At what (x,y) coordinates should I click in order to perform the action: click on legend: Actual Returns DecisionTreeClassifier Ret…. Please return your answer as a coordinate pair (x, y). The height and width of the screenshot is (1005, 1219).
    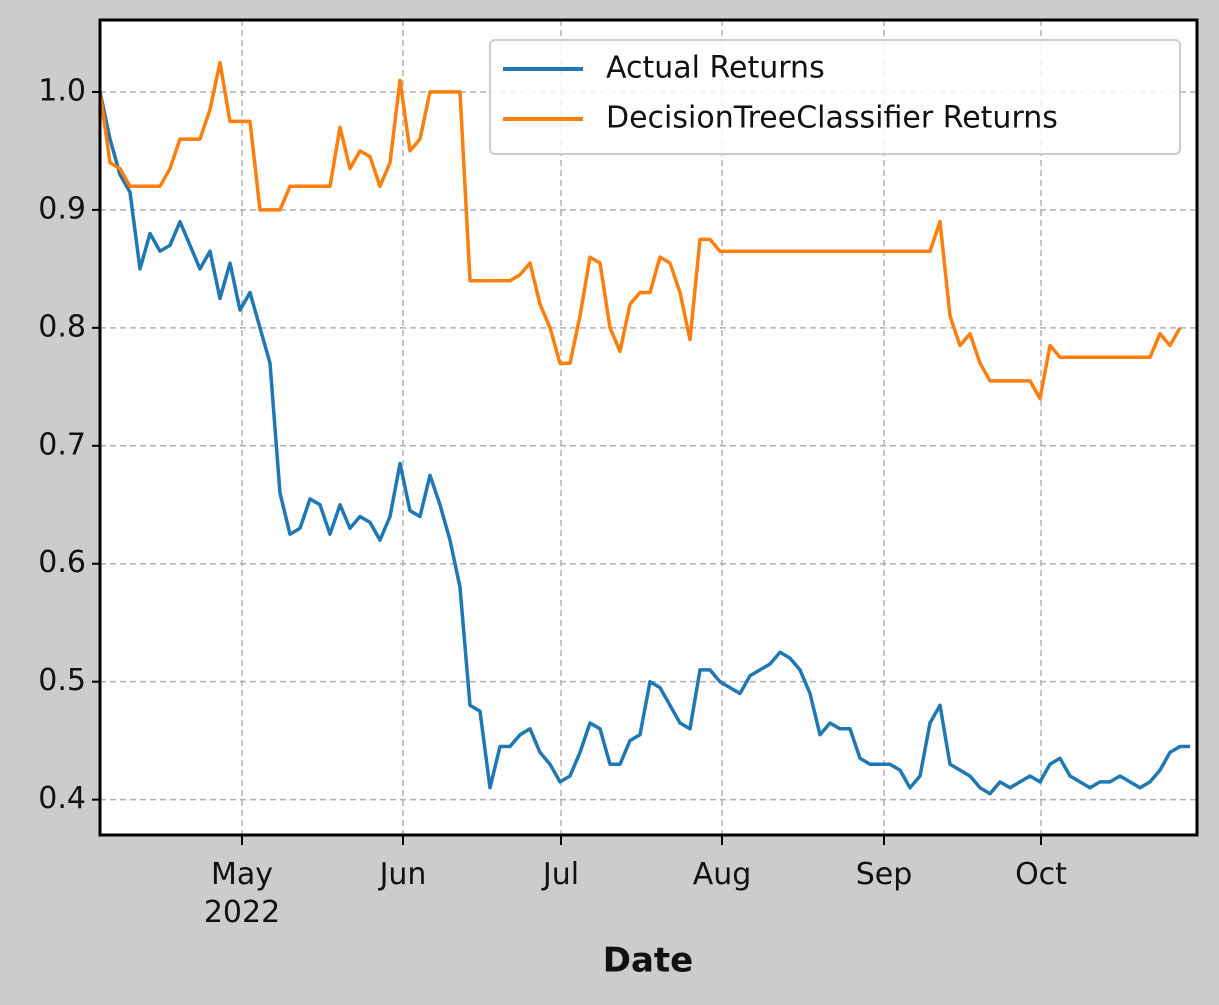
    Looking at the image, I should click on (835, 97).